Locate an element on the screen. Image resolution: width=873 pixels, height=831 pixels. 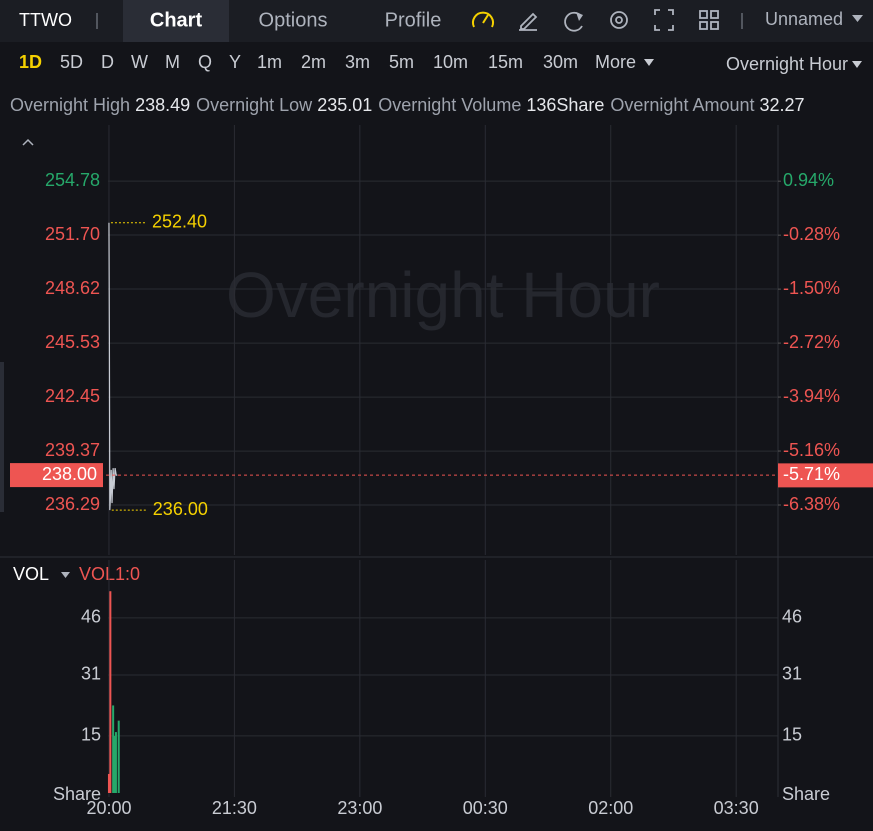
y2-tick-label: -0.28% is located at coordinates (811, 234).